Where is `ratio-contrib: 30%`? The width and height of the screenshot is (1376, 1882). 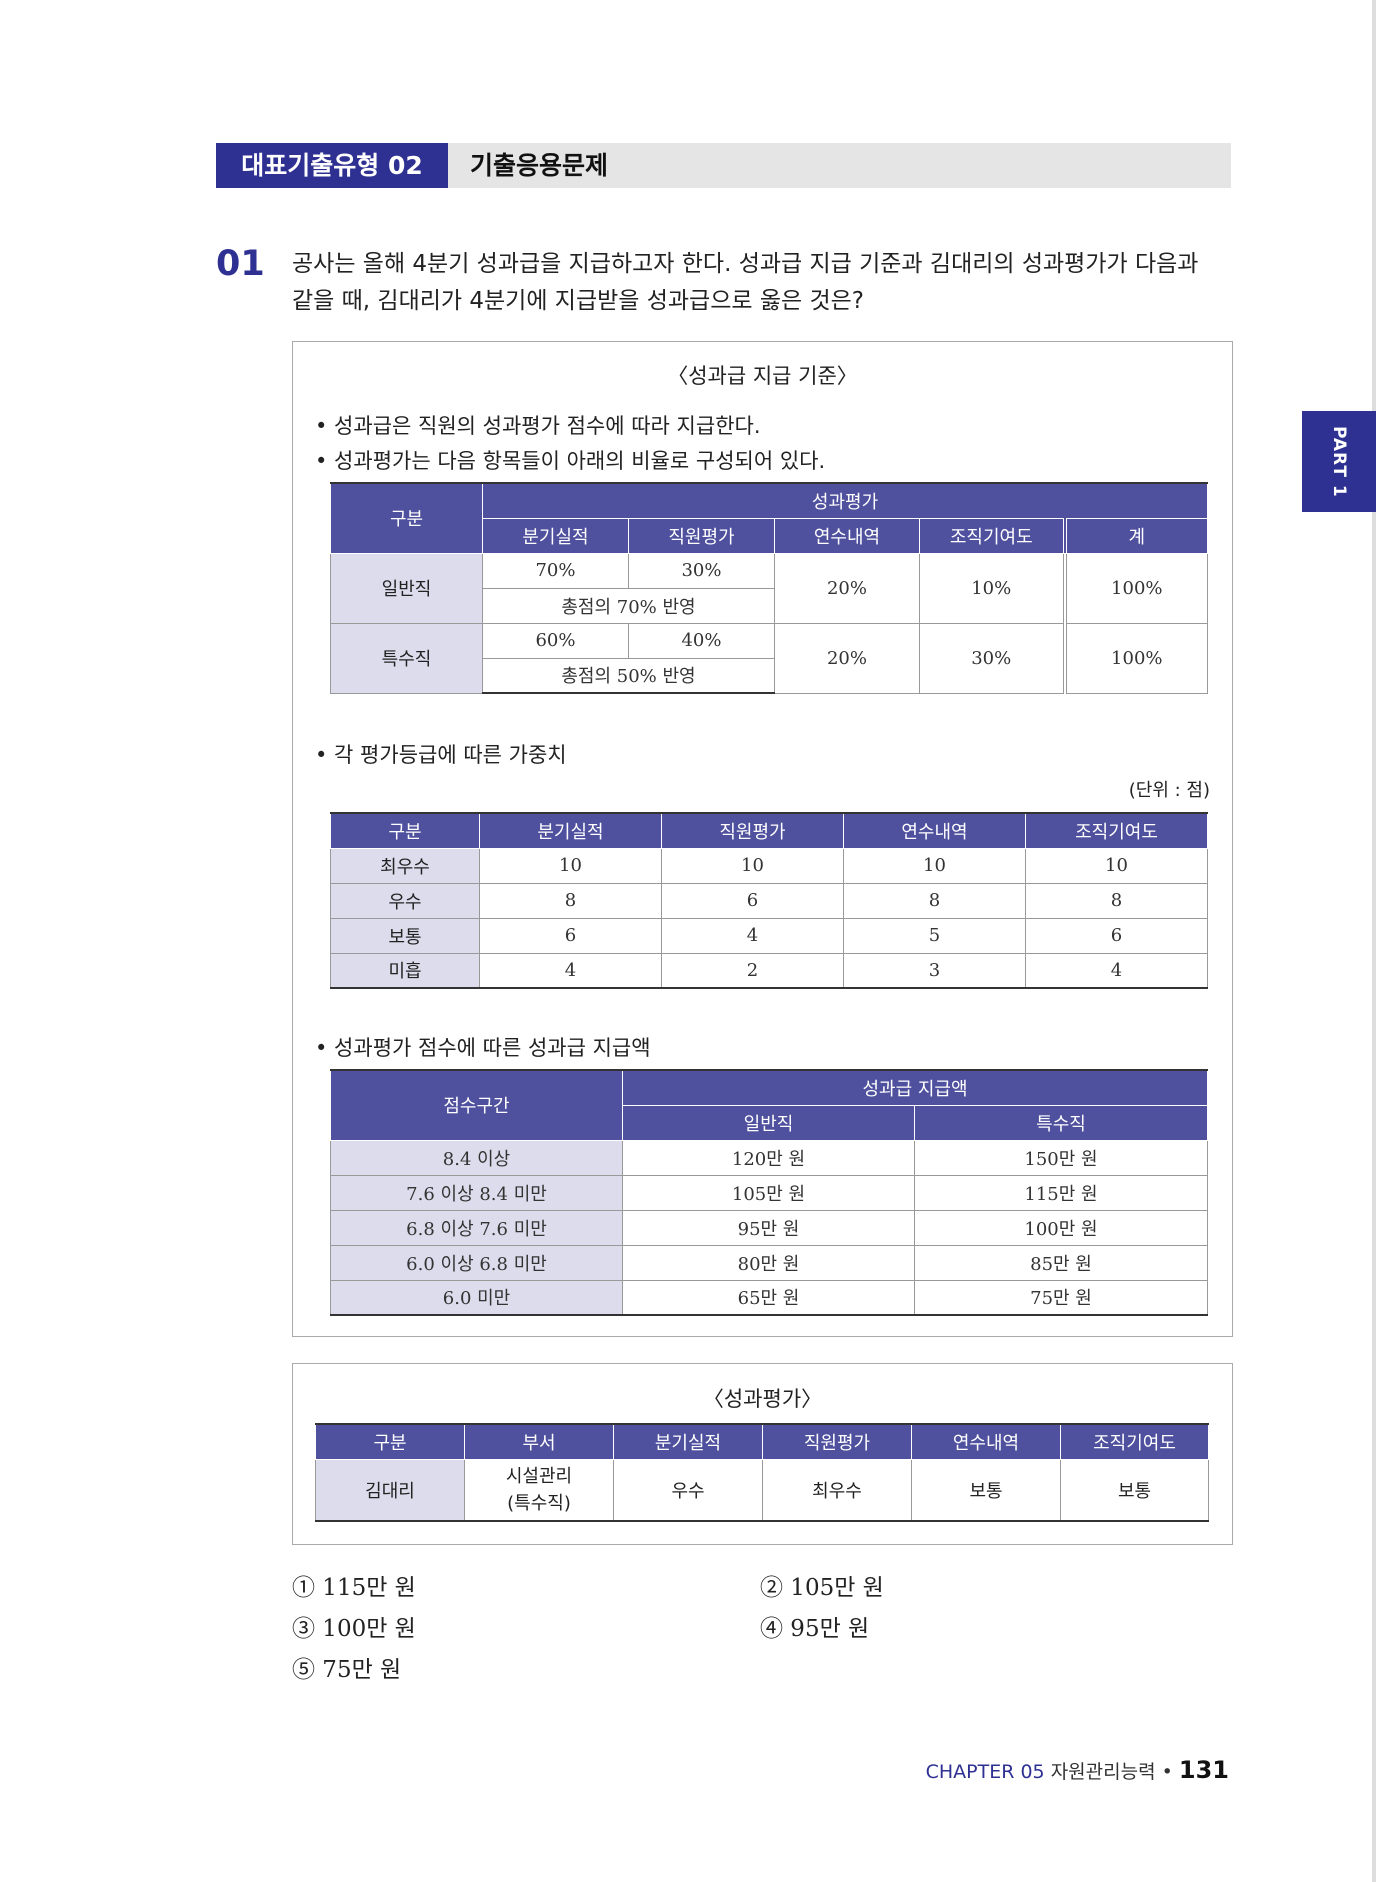
ratio-contrib: 30% is located at coordinates (992, 658).